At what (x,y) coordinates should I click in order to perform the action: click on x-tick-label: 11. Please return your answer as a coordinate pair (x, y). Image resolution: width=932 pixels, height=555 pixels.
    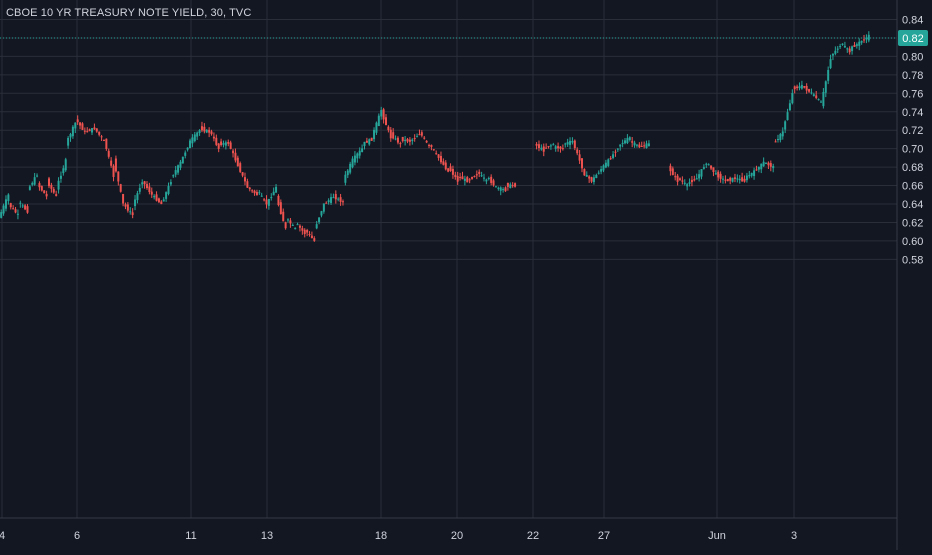
    Looking at the image, I should click on (190, 536).